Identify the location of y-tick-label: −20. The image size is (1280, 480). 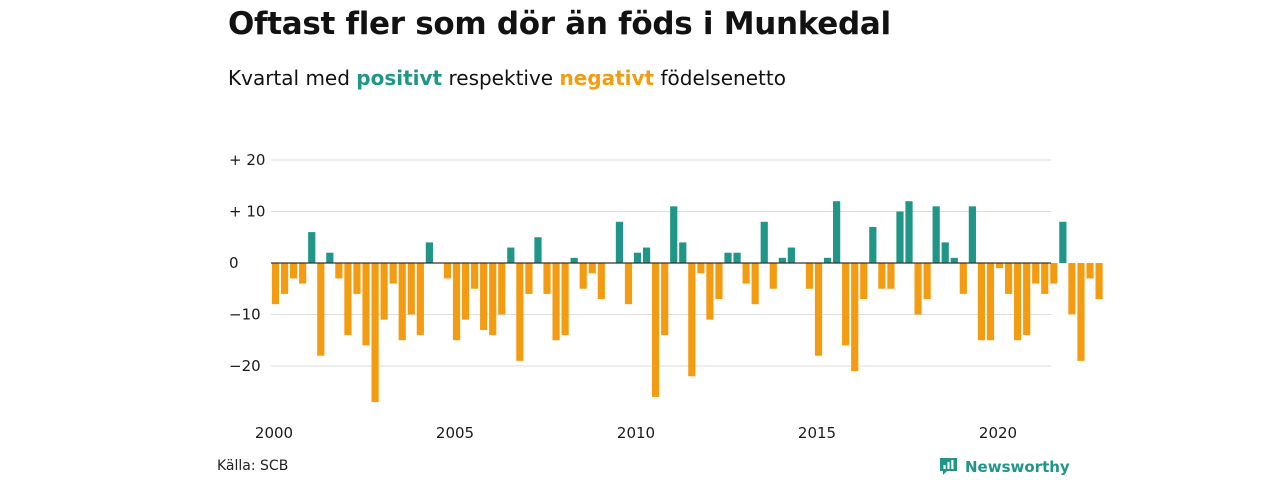
(245, 366).